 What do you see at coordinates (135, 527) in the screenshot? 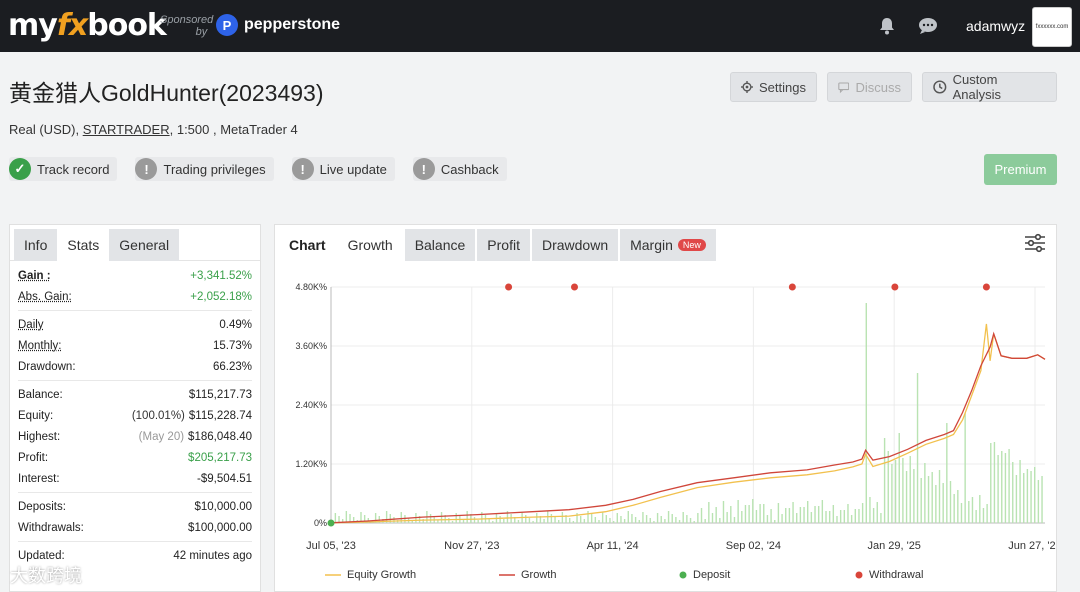
I see `stat-row-withdrawals: Withdrawals: $100,000.00` at bounding box center [135, 527].